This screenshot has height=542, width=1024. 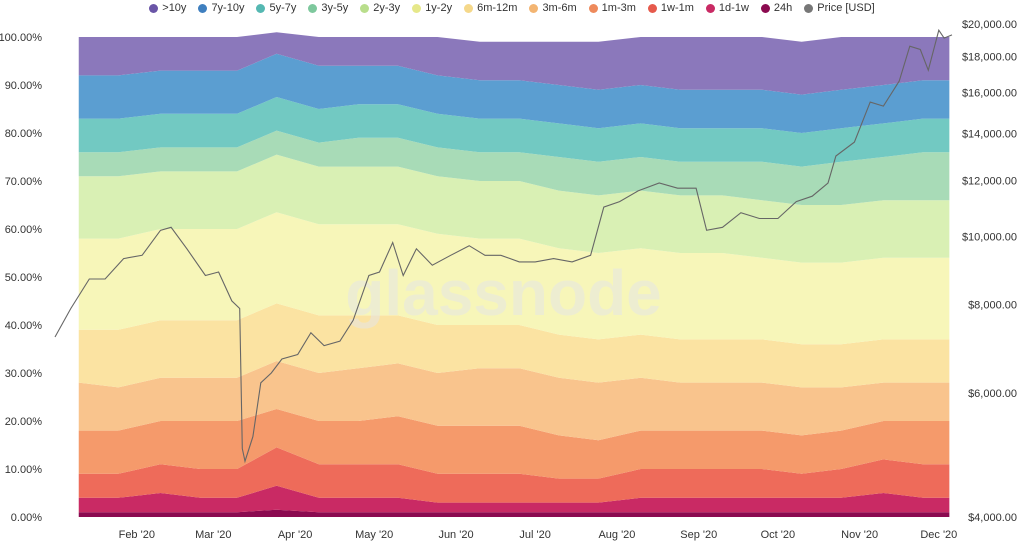 I want to click on y-left-tick-label: 80.00%, so click(x=24, y=134).